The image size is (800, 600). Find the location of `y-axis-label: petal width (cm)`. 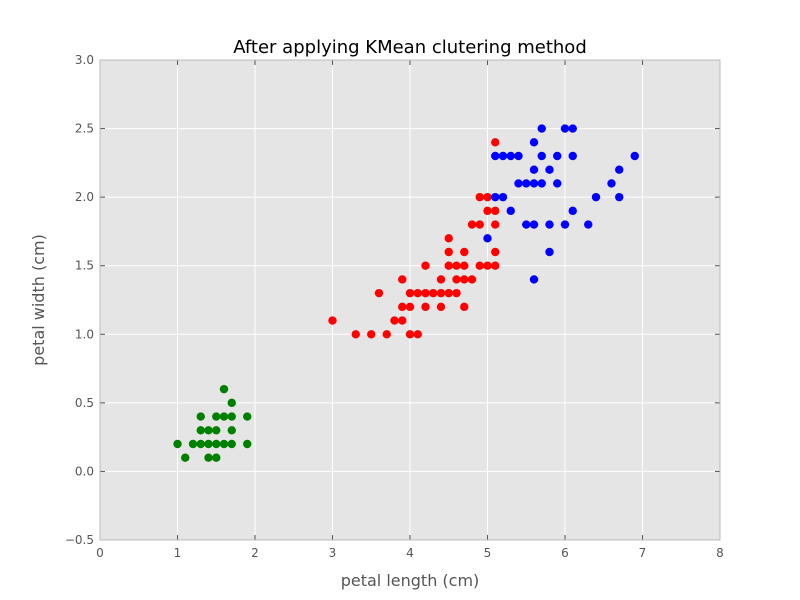

y-axis-label: petal width (cm) is located at coordinates (38, 300).